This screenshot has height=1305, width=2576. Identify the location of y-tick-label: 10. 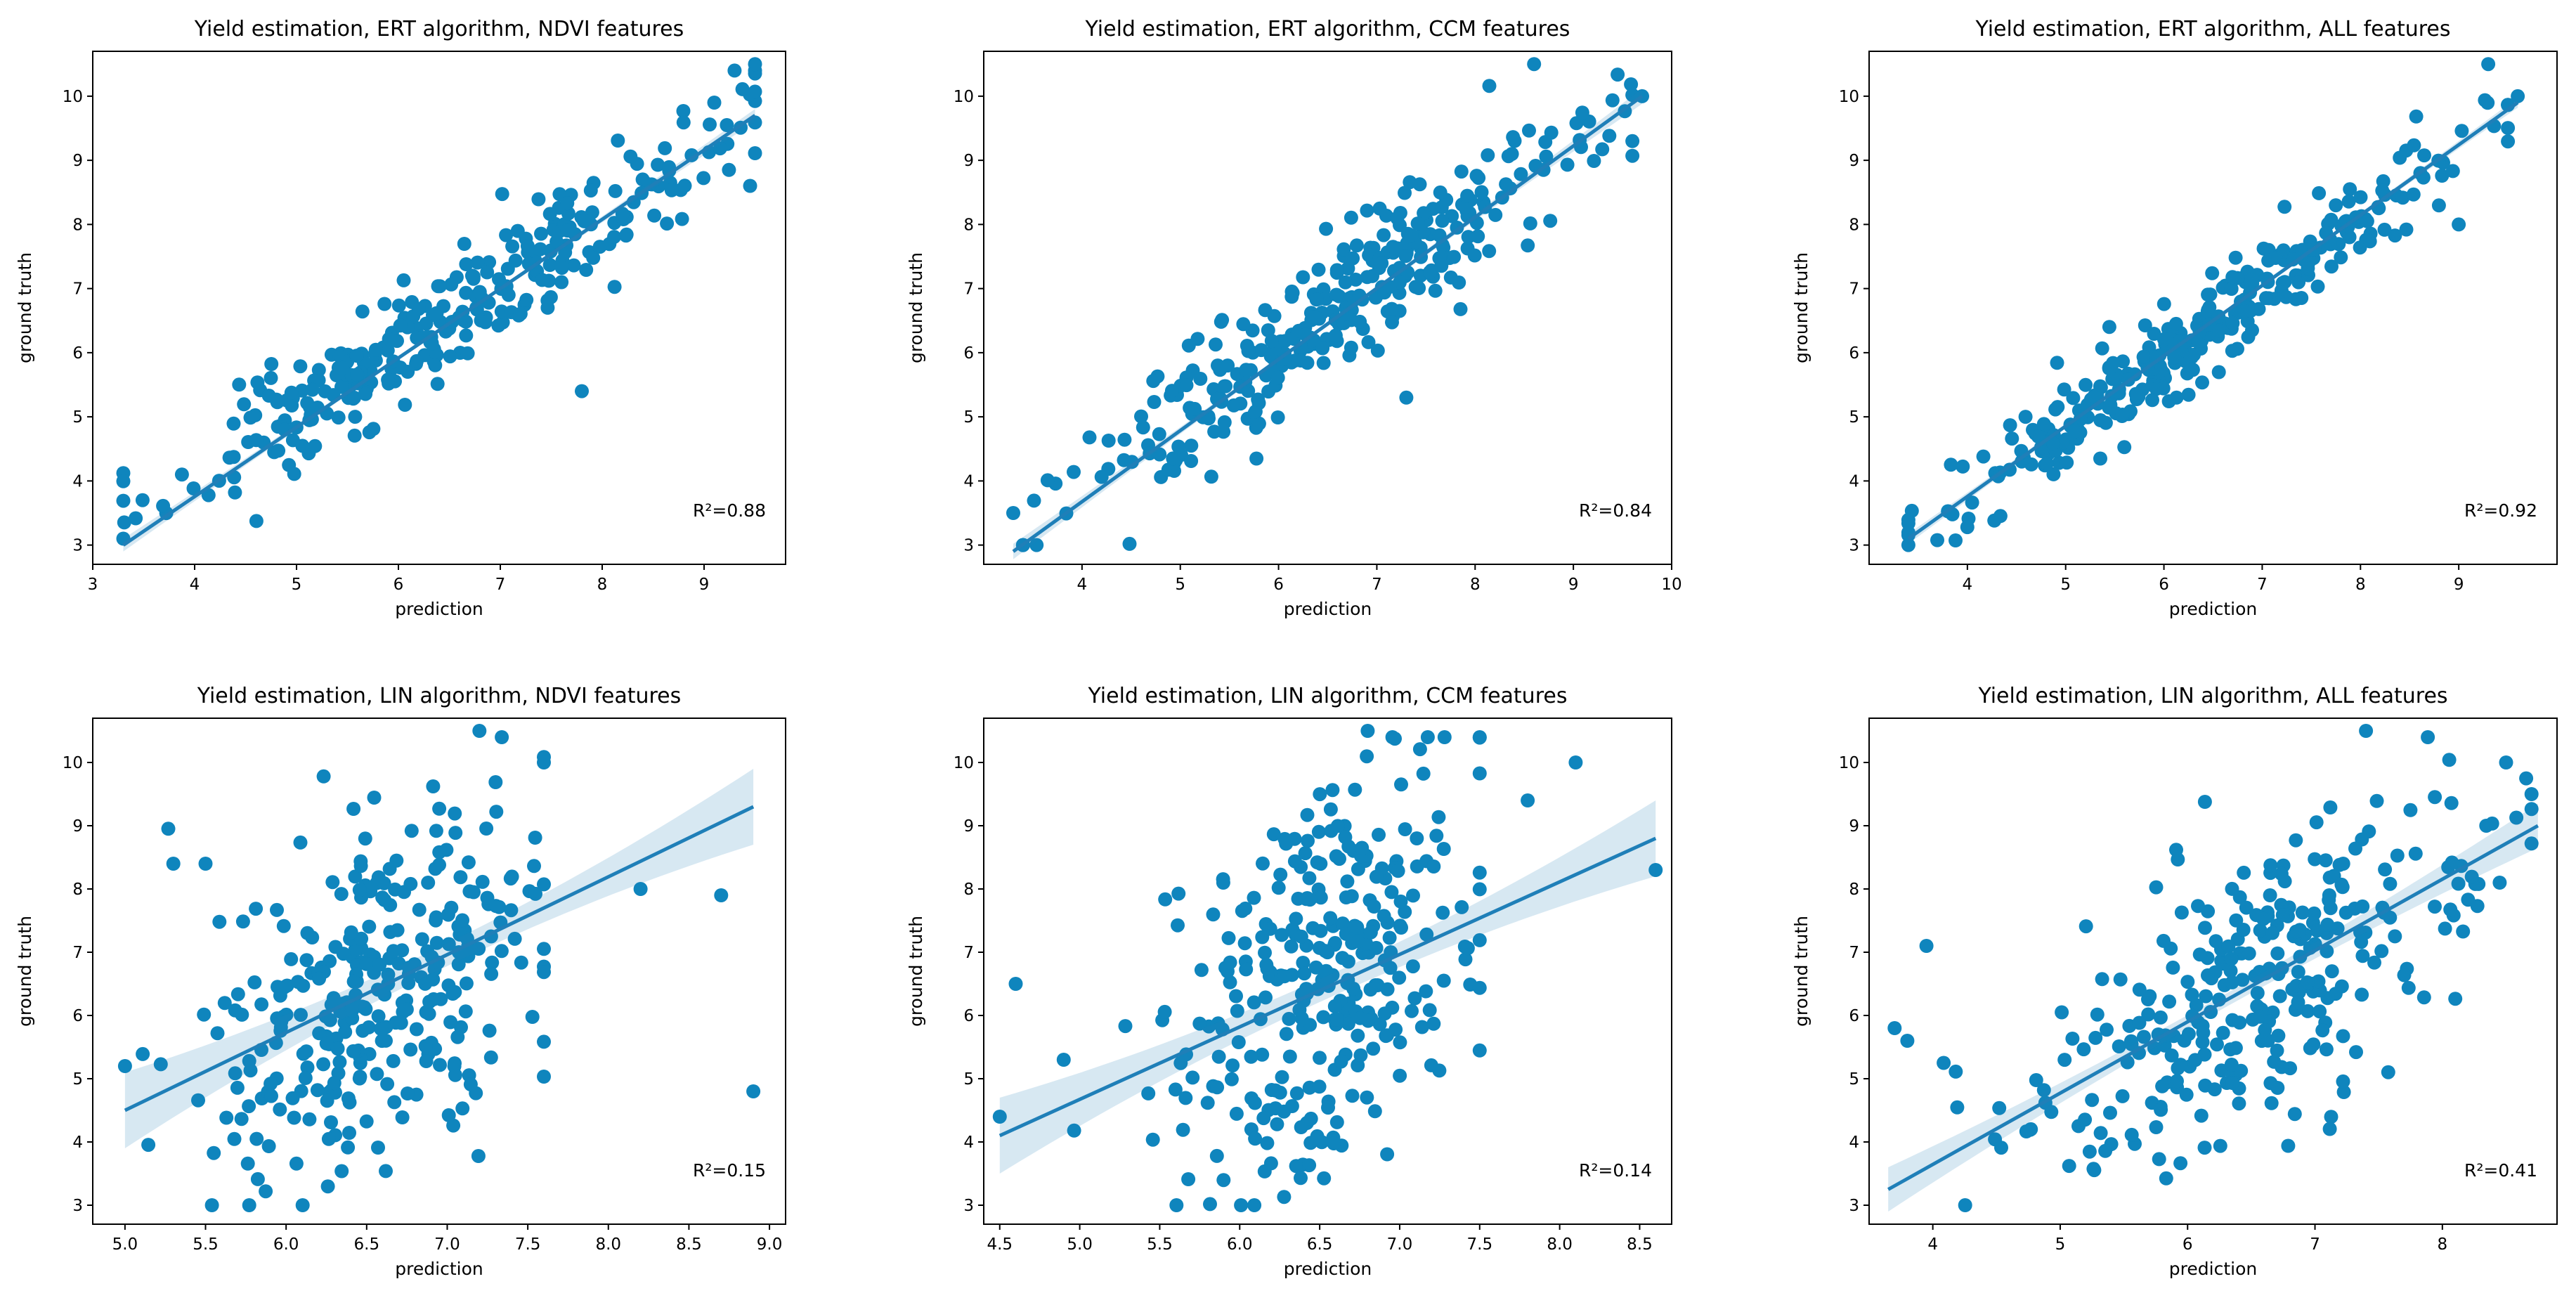
(1849, 763).